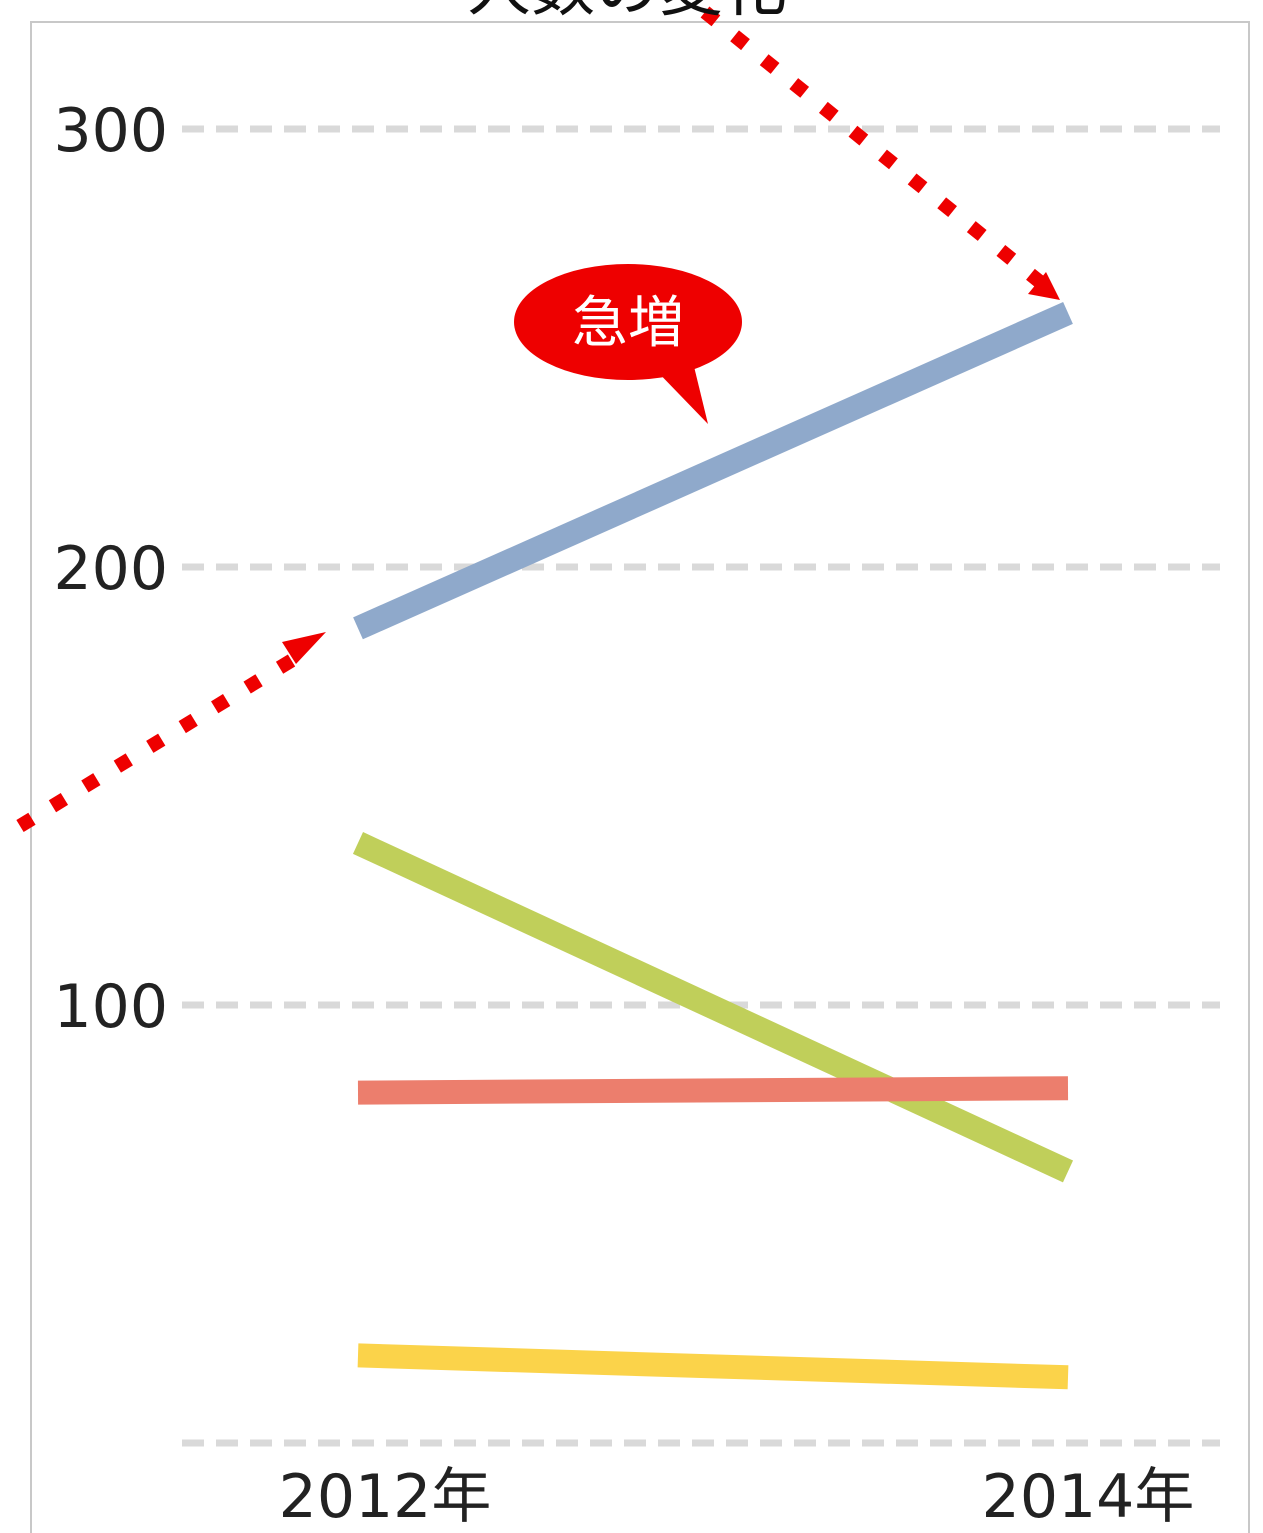 This screenshot has width=1263, height=1533. What do you see at coordinates (679, 387) in the screenshot?
I see `callout-pointer` at bounding box center [679, 387].